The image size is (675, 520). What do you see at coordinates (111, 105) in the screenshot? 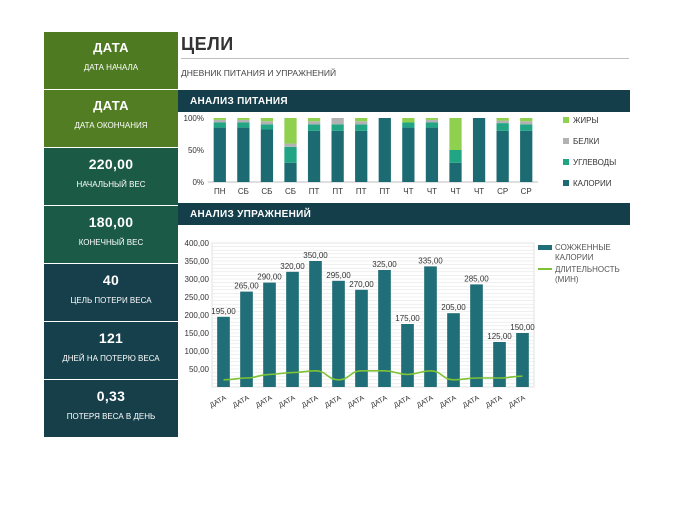
I see `end-date-value: ДАТА` at bounding box center [111, 105].